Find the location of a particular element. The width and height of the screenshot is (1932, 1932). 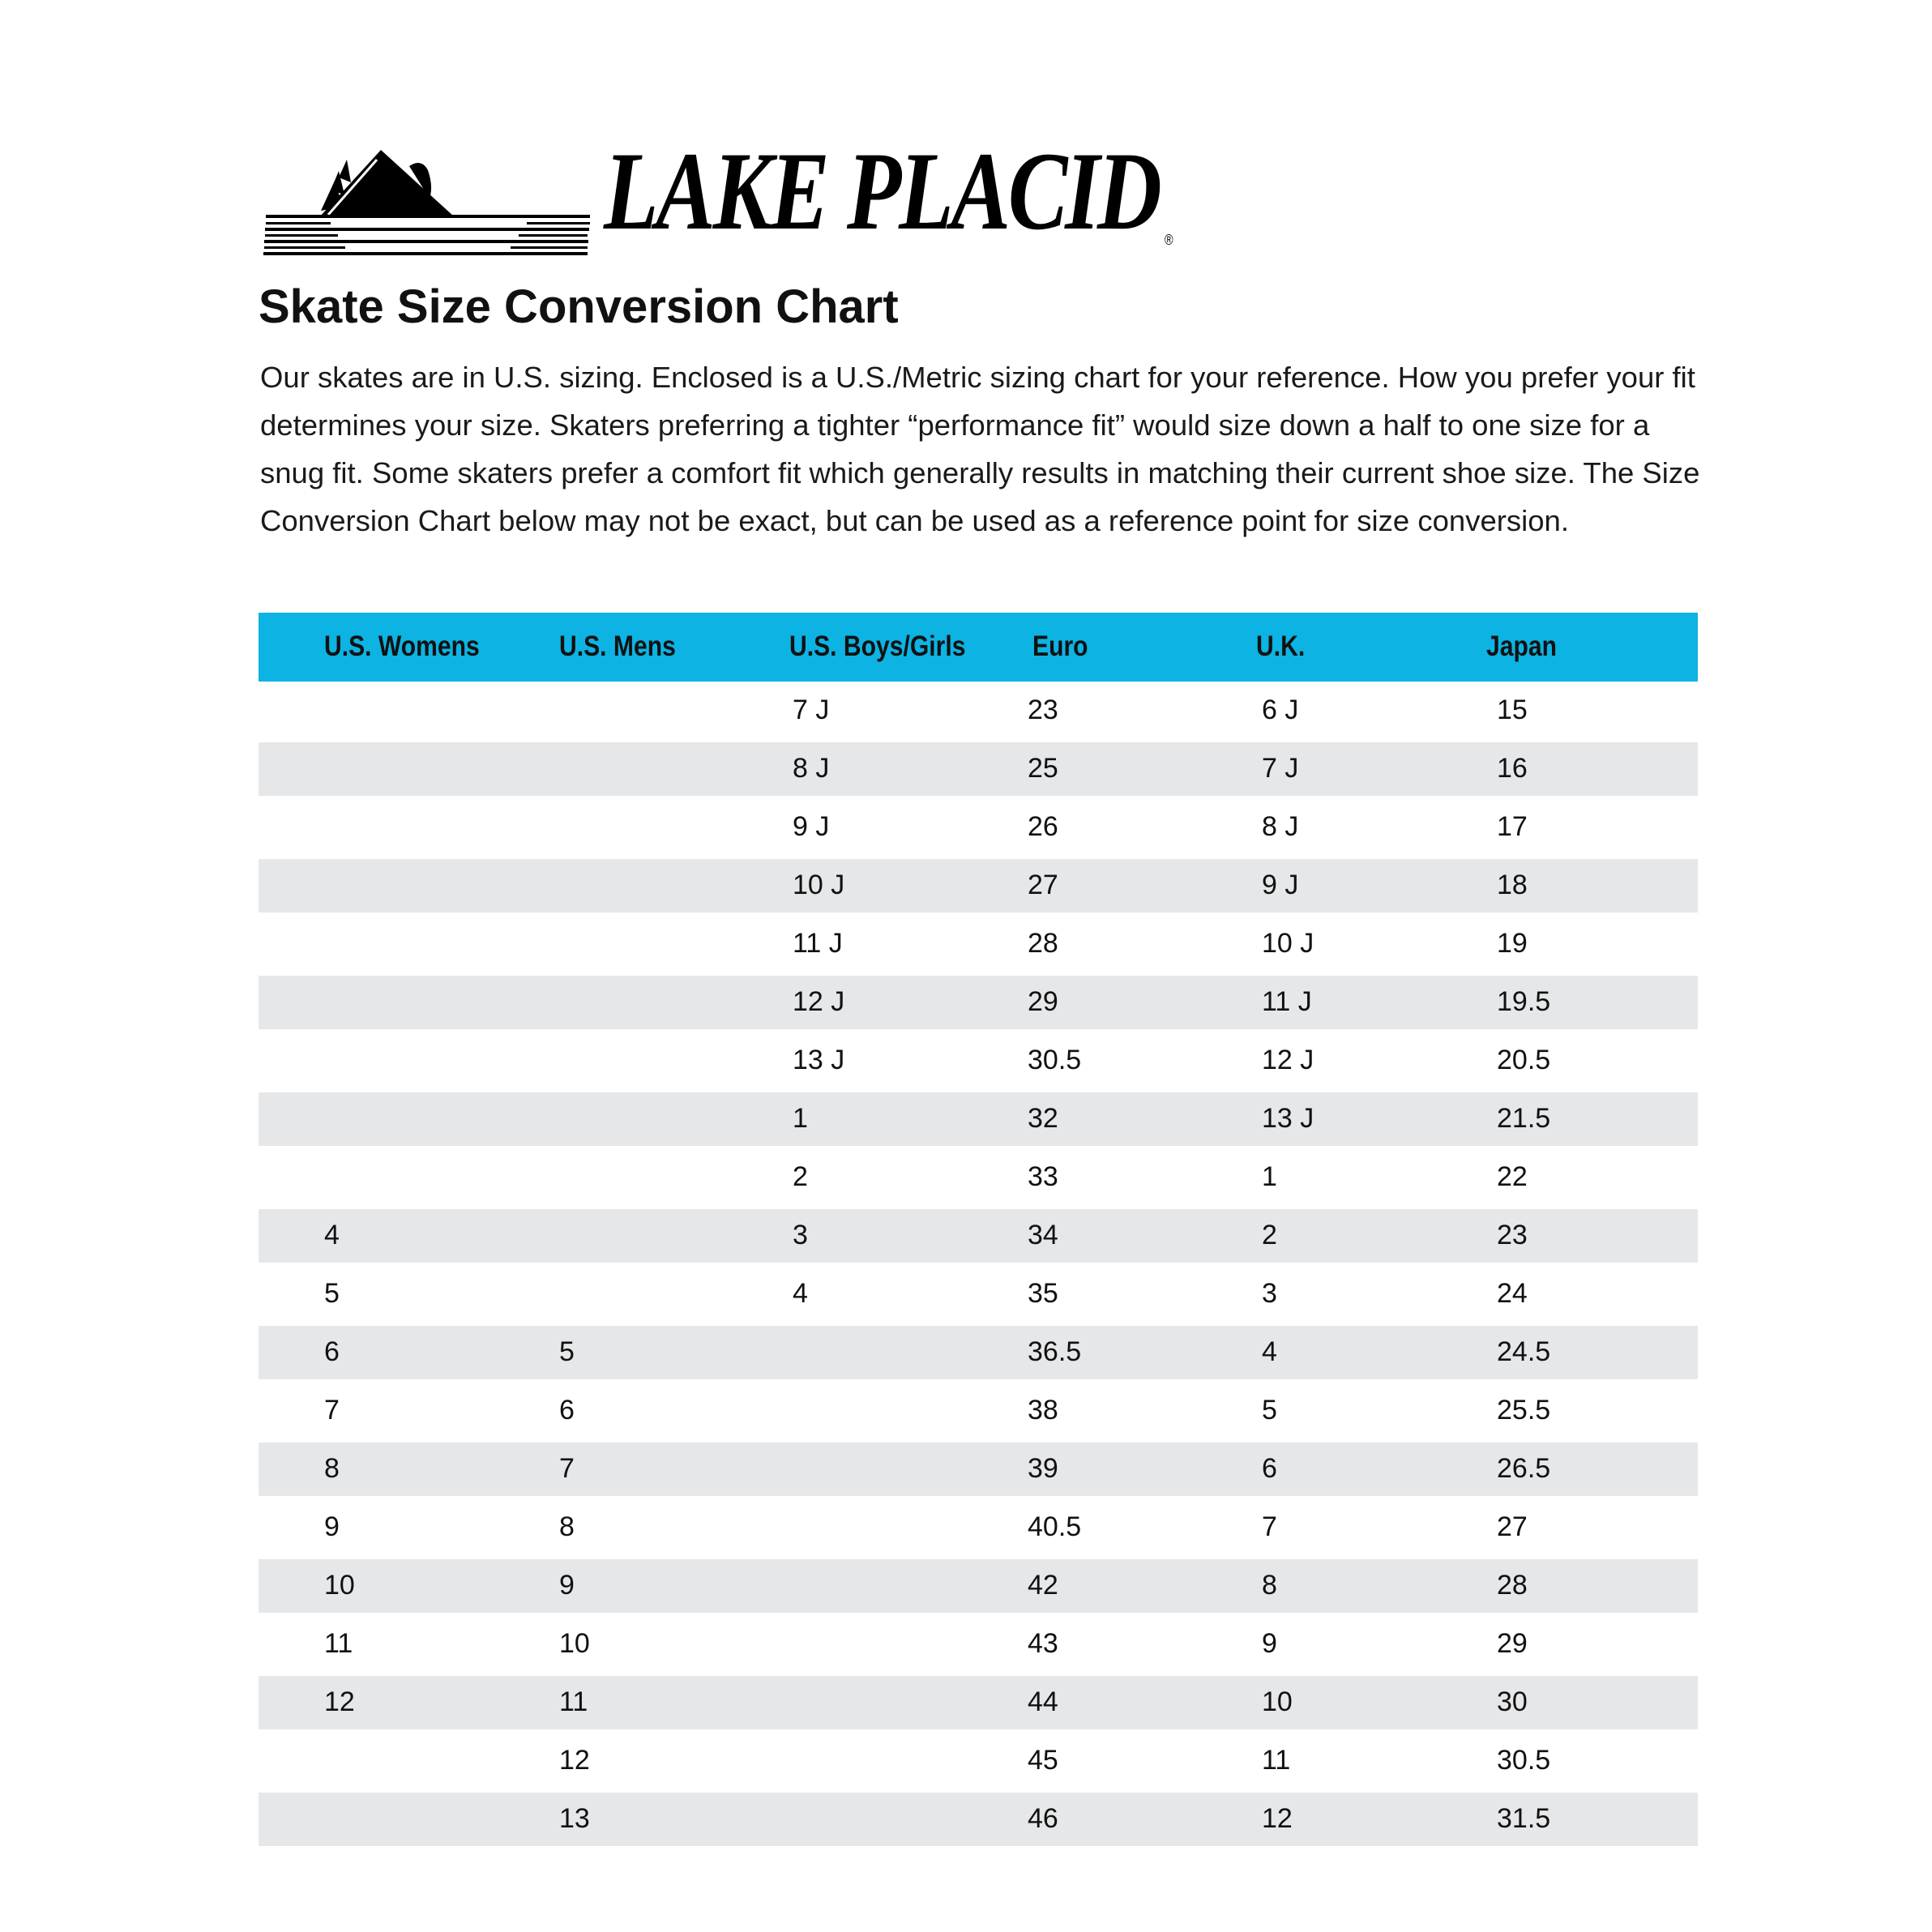

table-cell: 28 is located at coordinates (1512, 1585).